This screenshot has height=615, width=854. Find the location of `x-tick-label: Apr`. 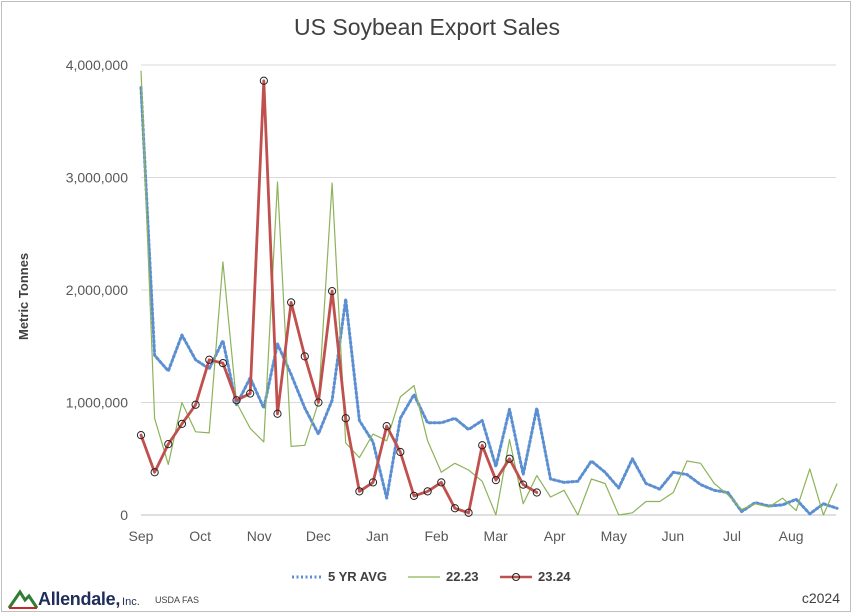

x-tick-label: Apr is located at coordinates (555, 536).